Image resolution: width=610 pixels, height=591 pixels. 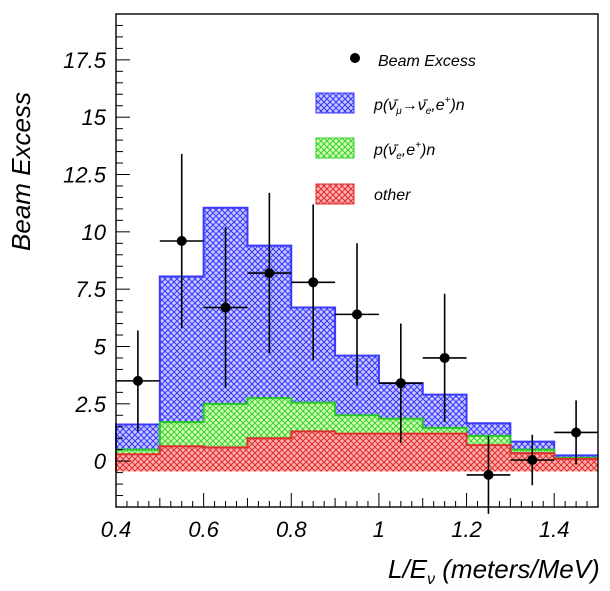 I want to click on x-axis-title: L/Eν (meters/MeV), so click(x=494, y=571).